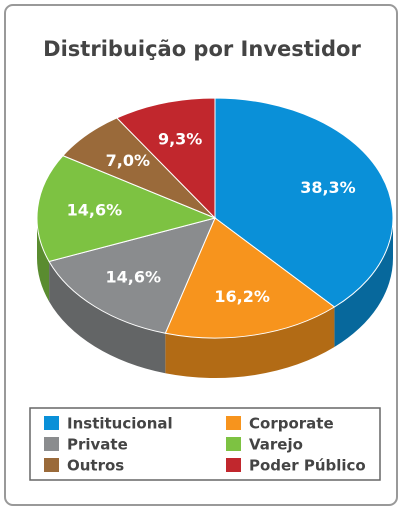  Describe the element at coordinates (242, 296) in the screenshot. I see `value-label: 16,2%` at that location.